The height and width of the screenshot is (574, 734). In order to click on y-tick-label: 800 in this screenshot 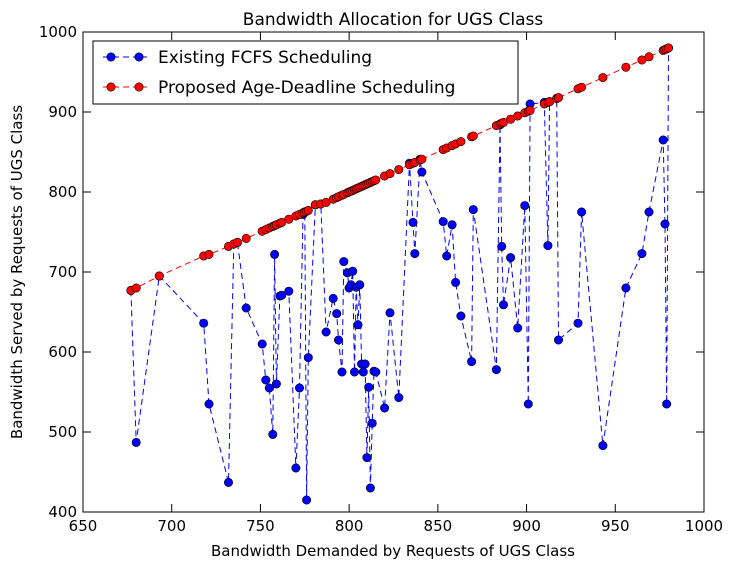, I will do `click(62, 192)`.